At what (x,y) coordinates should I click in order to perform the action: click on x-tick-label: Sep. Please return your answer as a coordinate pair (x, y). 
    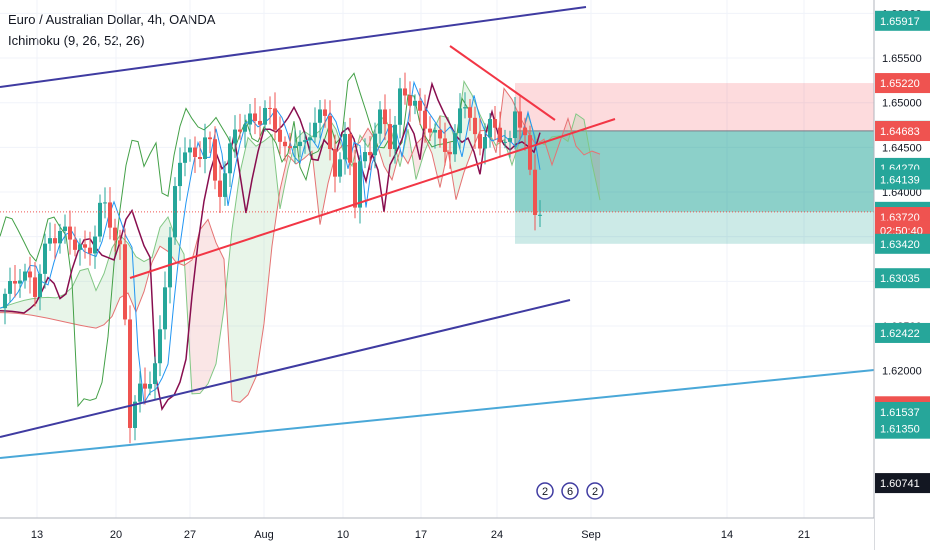
    Looking at the image, I should click on (591, 535).